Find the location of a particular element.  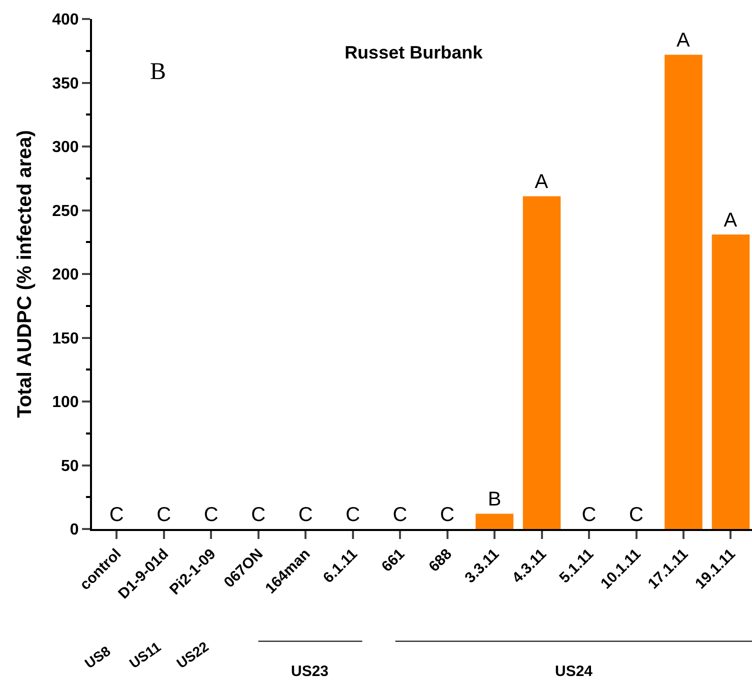

text: US23 is located at coordinates (310, 671).